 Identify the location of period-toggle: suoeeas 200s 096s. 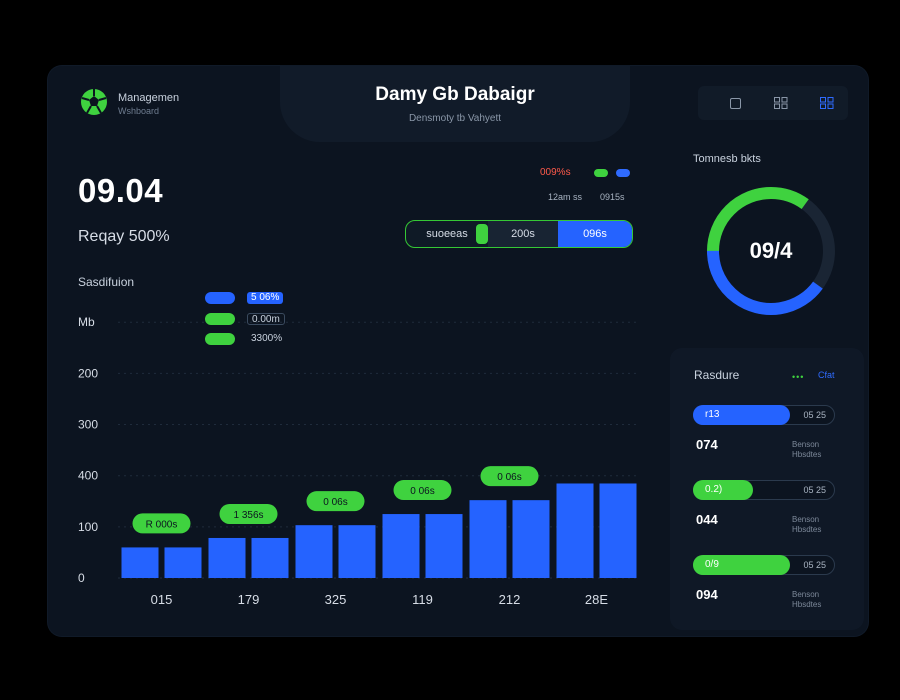
(519, 234).